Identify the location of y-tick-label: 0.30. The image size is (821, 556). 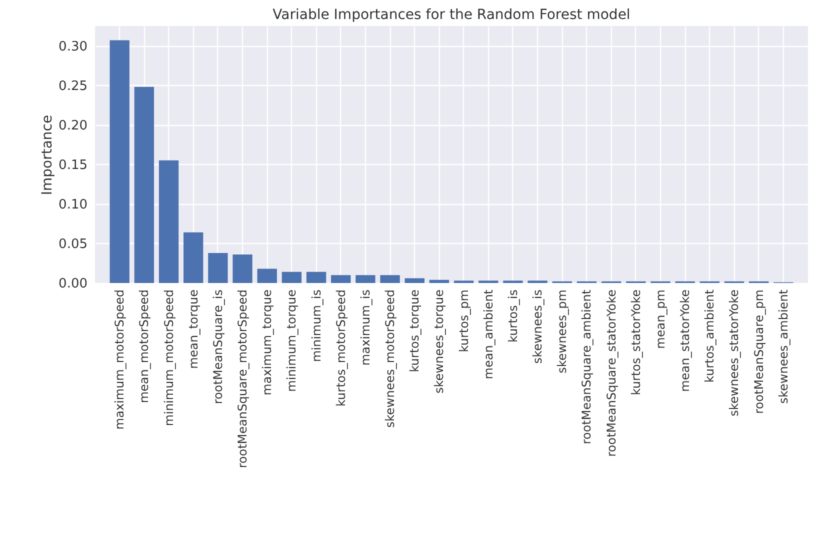
(73, 46).